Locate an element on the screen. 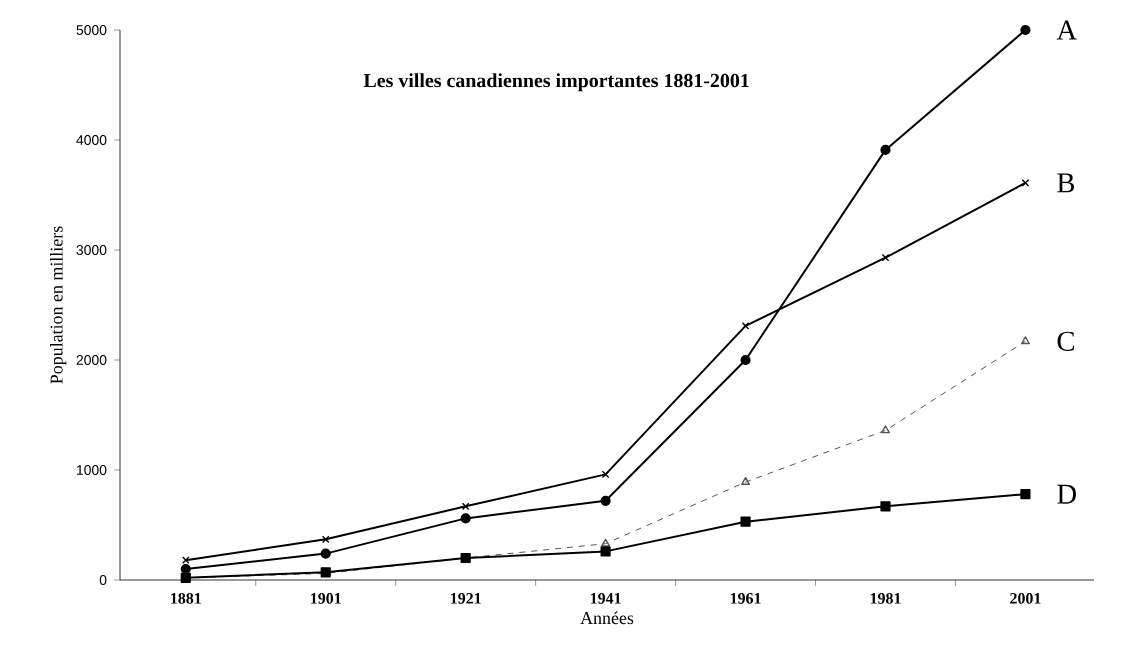 The image size is (1124, 646). y-axis-title: Population en milliers is located at coordinates (58, 305).